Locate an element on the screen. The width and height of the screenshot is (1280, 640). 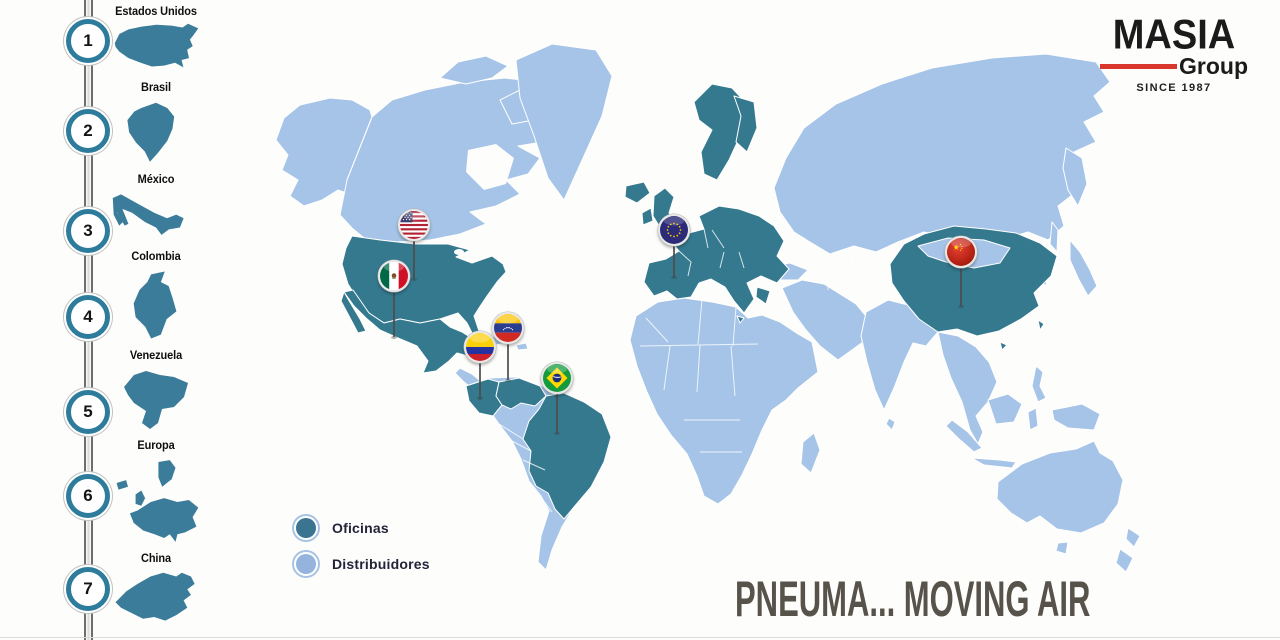
legend-item-distribuidores: Distribuidores is located at coordinates (361, 564).